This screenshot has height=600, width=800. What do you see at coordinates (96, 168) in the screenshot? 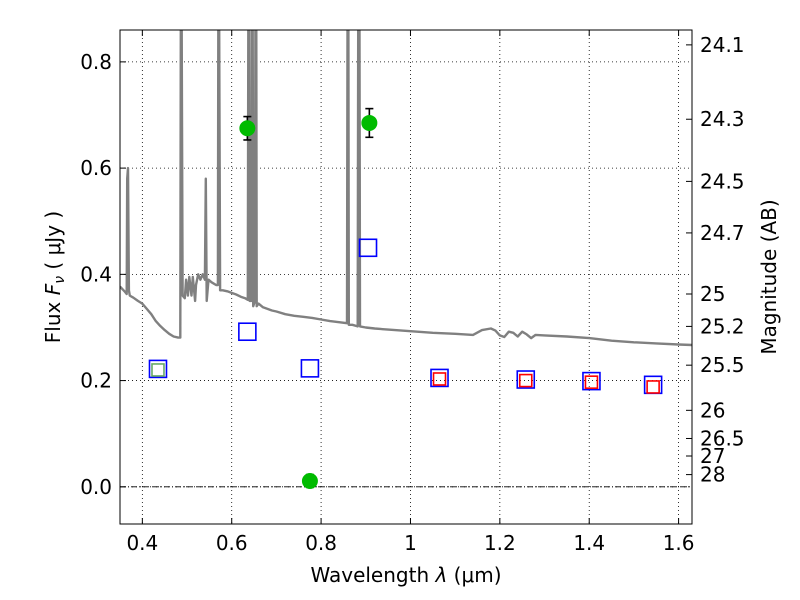
I see `y-tick-label: 0.6` at bounding box center [96, 168].